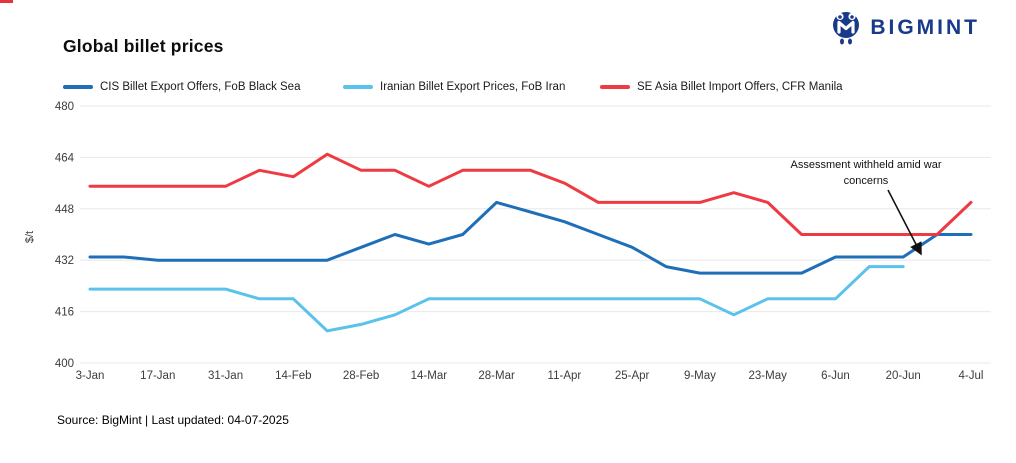 Image resolution: width=1016 pixels, height=463 pixels. I want to click on legend-swatch-seasia, so click(615, 87).